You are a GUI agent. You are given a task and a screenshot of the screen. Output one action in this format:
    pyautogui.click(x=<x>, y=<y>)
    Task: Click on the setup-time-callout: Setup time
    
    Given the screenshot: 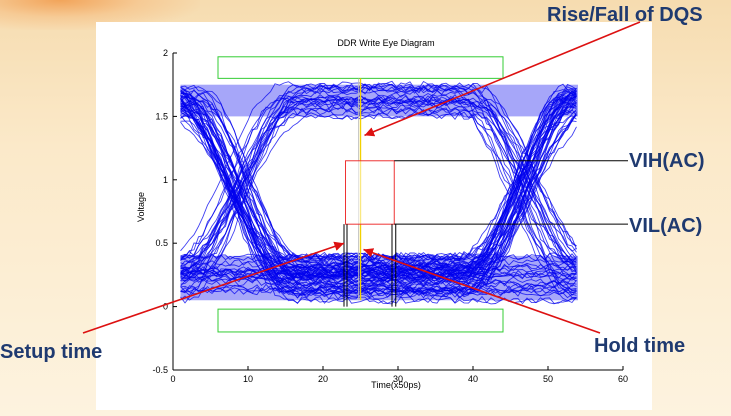 What is the action you would take?
    pyautogui.click(x=51, y=352)
    